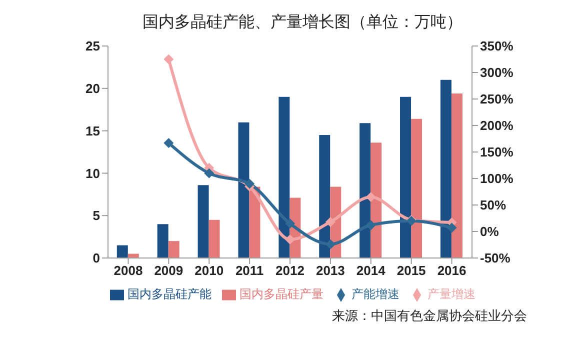 The height and width of the screenshot is (348, 565). I want to click on y2-tick-label: 150%, so click(497, 152).